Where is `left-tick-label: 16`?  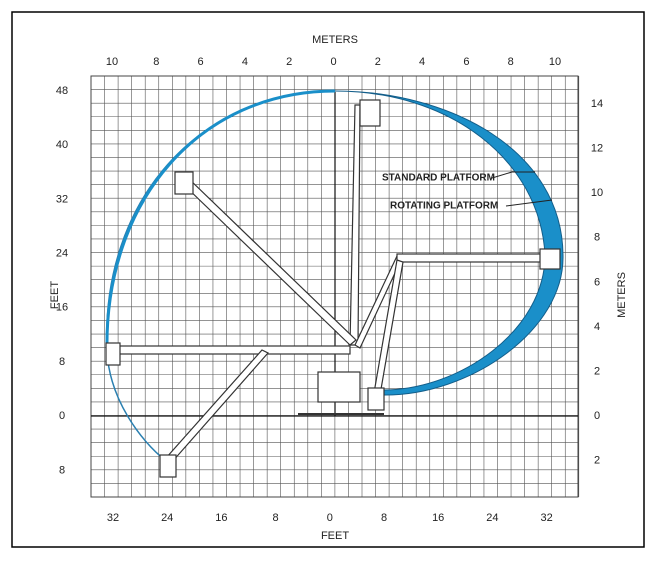 left-tick-label: 16 is located at coordinates (62, 308).